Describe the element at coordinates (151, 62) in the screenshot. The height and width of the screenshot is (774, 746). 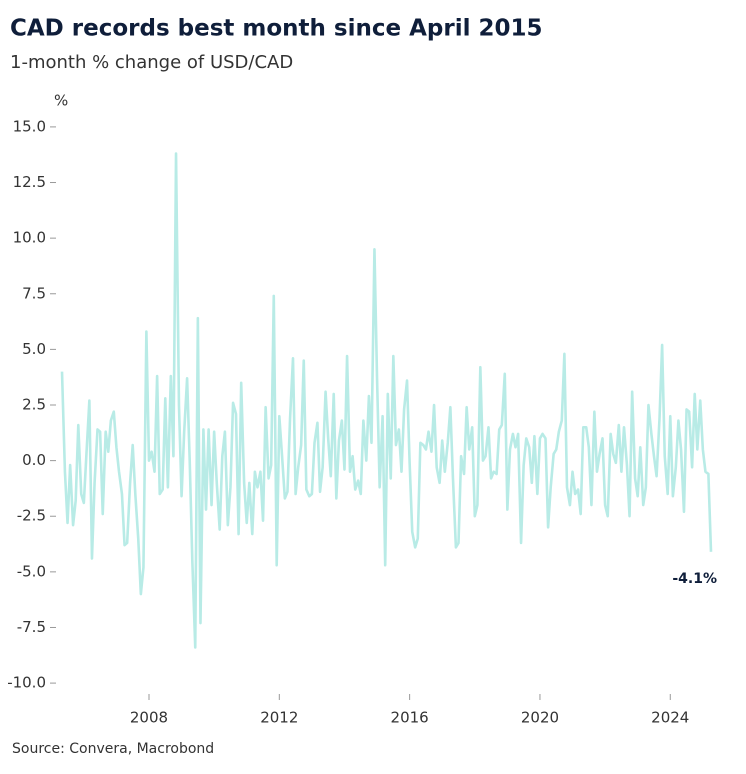
I see `chart-subtitle: 1-month % change of USD/CAD` at that location.